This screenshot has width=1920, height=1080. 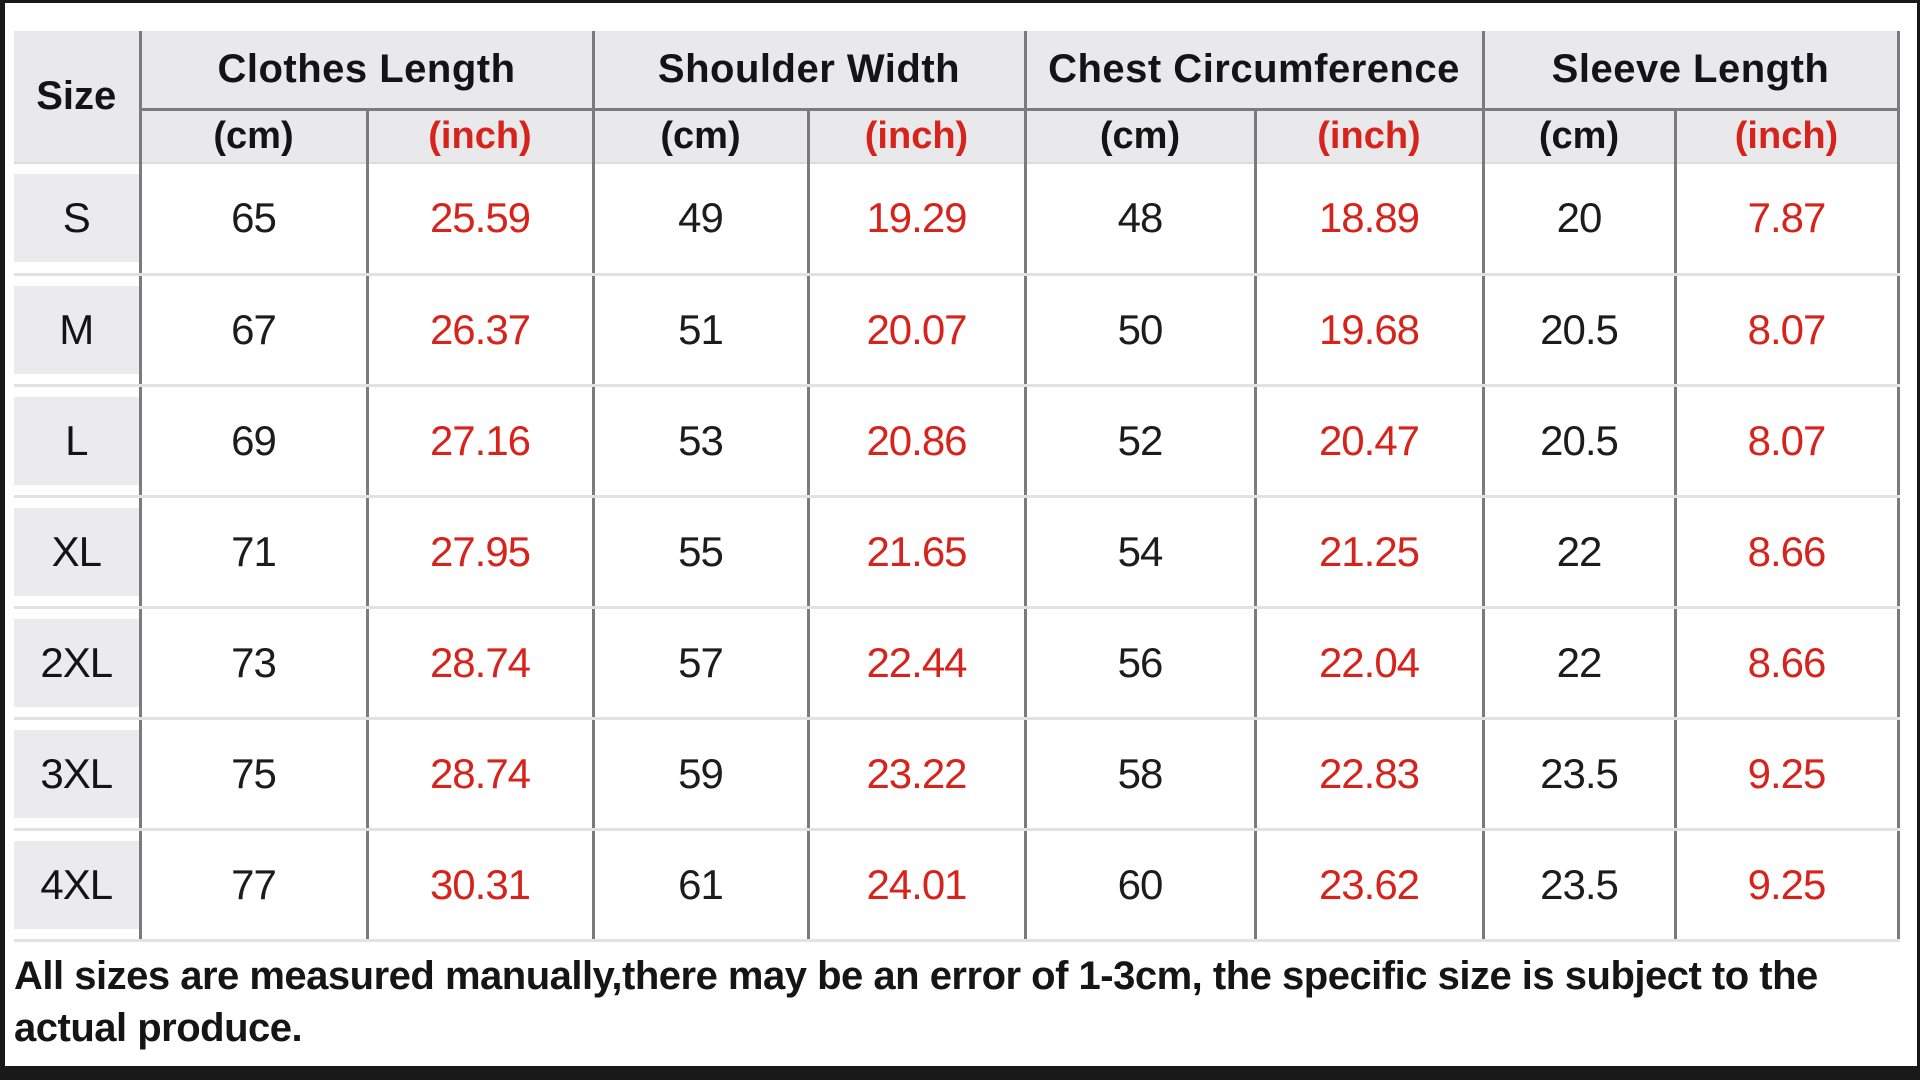 I want to click on value-cell: 77, so click(x=254, y=885).